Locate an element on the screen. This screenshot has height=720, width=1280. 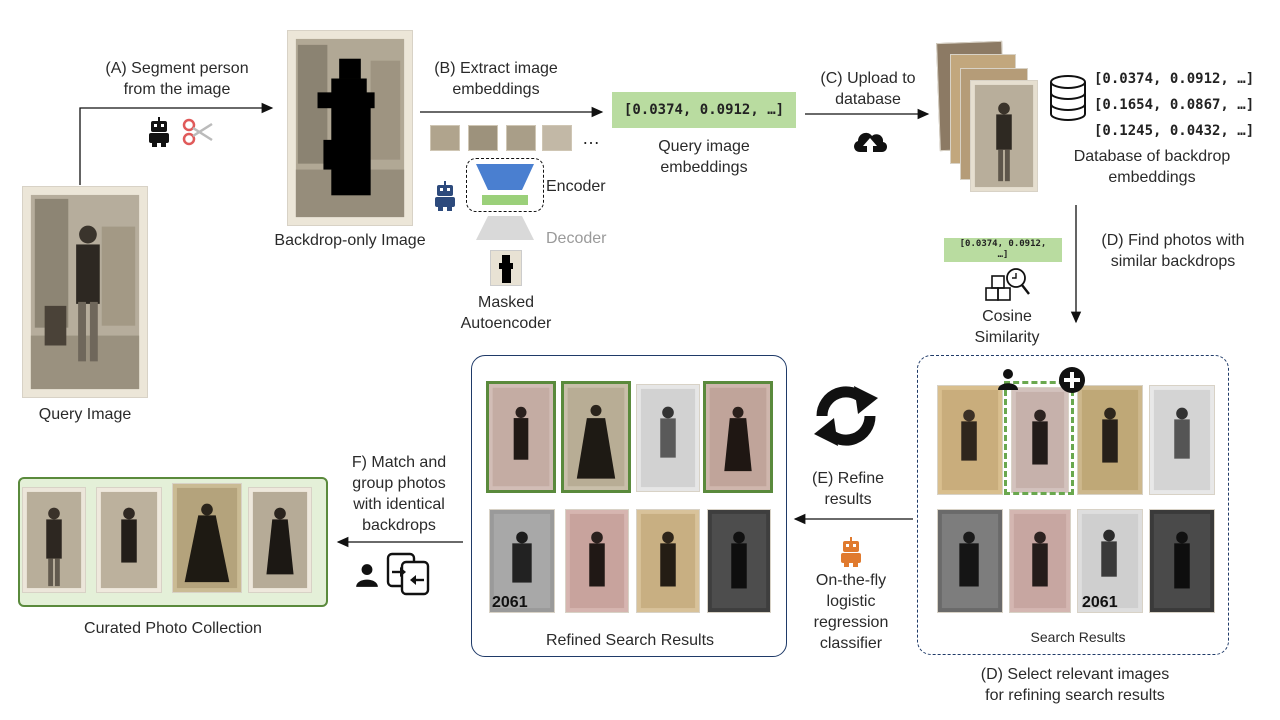
cosine-similarity-icon is located at coordinates (1008, 284).